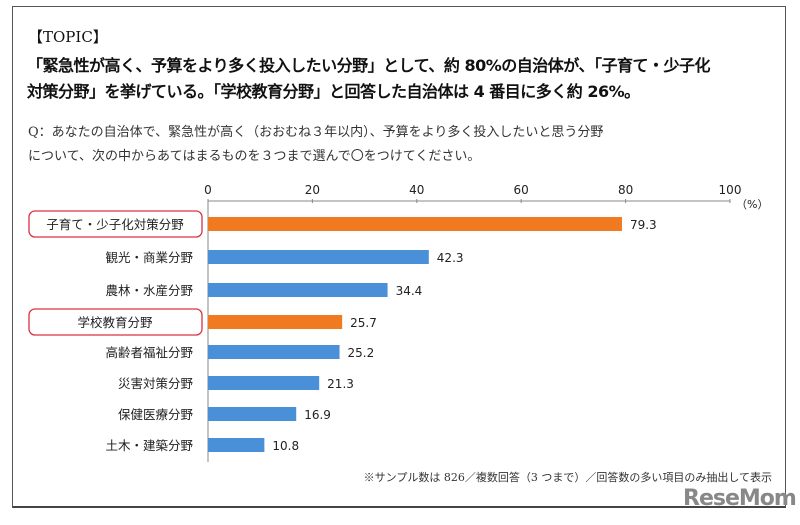  Describe the element at coordinates (149, 257) in the screenshot. I see `category-label: 観光・商業分野` at that location.